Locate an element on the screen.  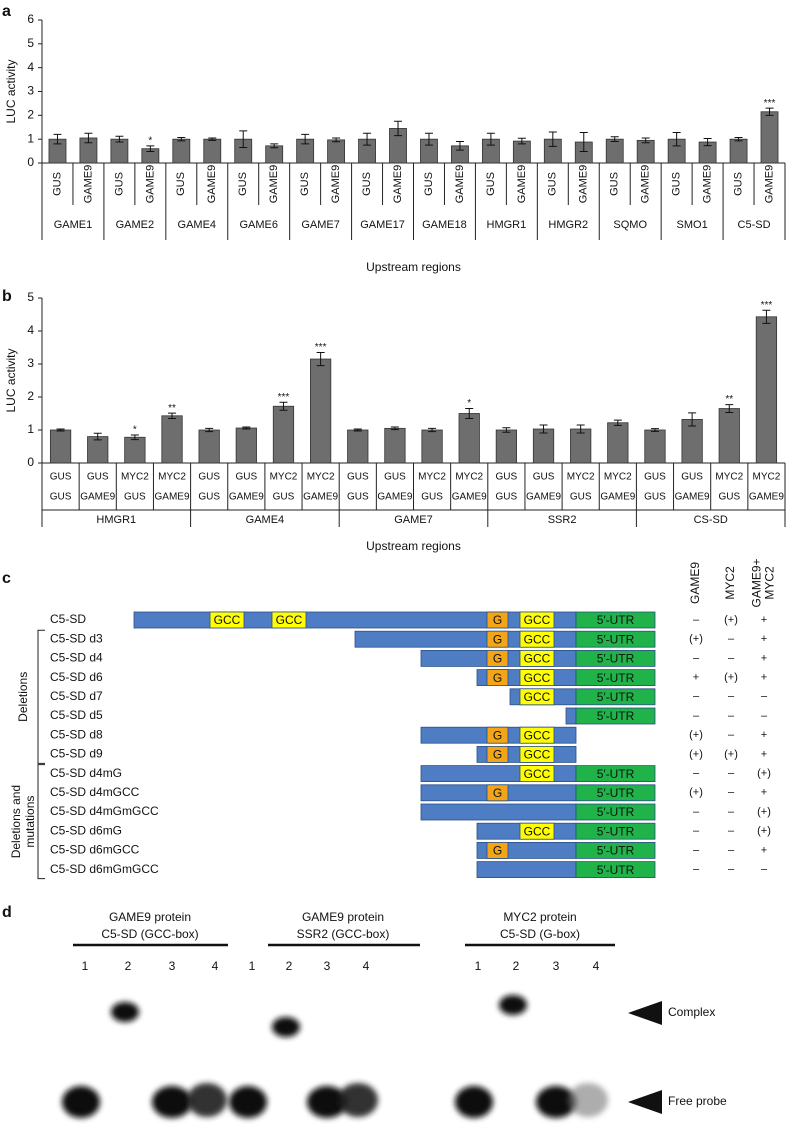
row-name: C5-SD d4mG is located at coordinates (86, 773).